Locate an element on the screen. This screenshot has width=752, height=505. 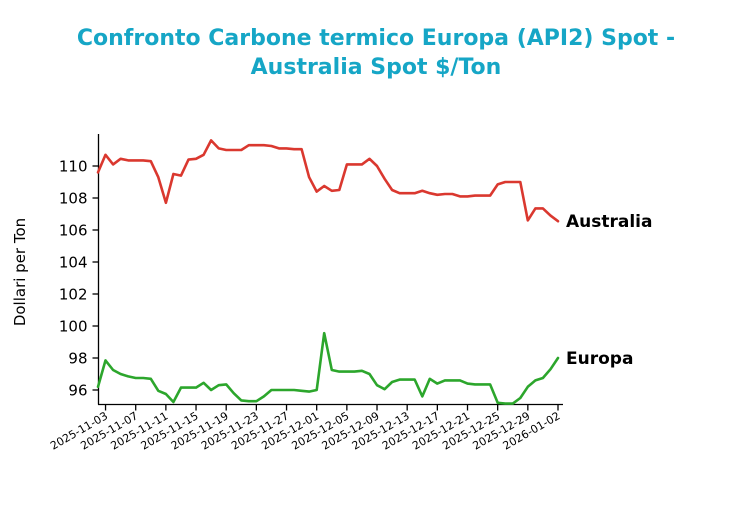
y-axis-label: Dollari per Ton is located at coordinates (20, 272).